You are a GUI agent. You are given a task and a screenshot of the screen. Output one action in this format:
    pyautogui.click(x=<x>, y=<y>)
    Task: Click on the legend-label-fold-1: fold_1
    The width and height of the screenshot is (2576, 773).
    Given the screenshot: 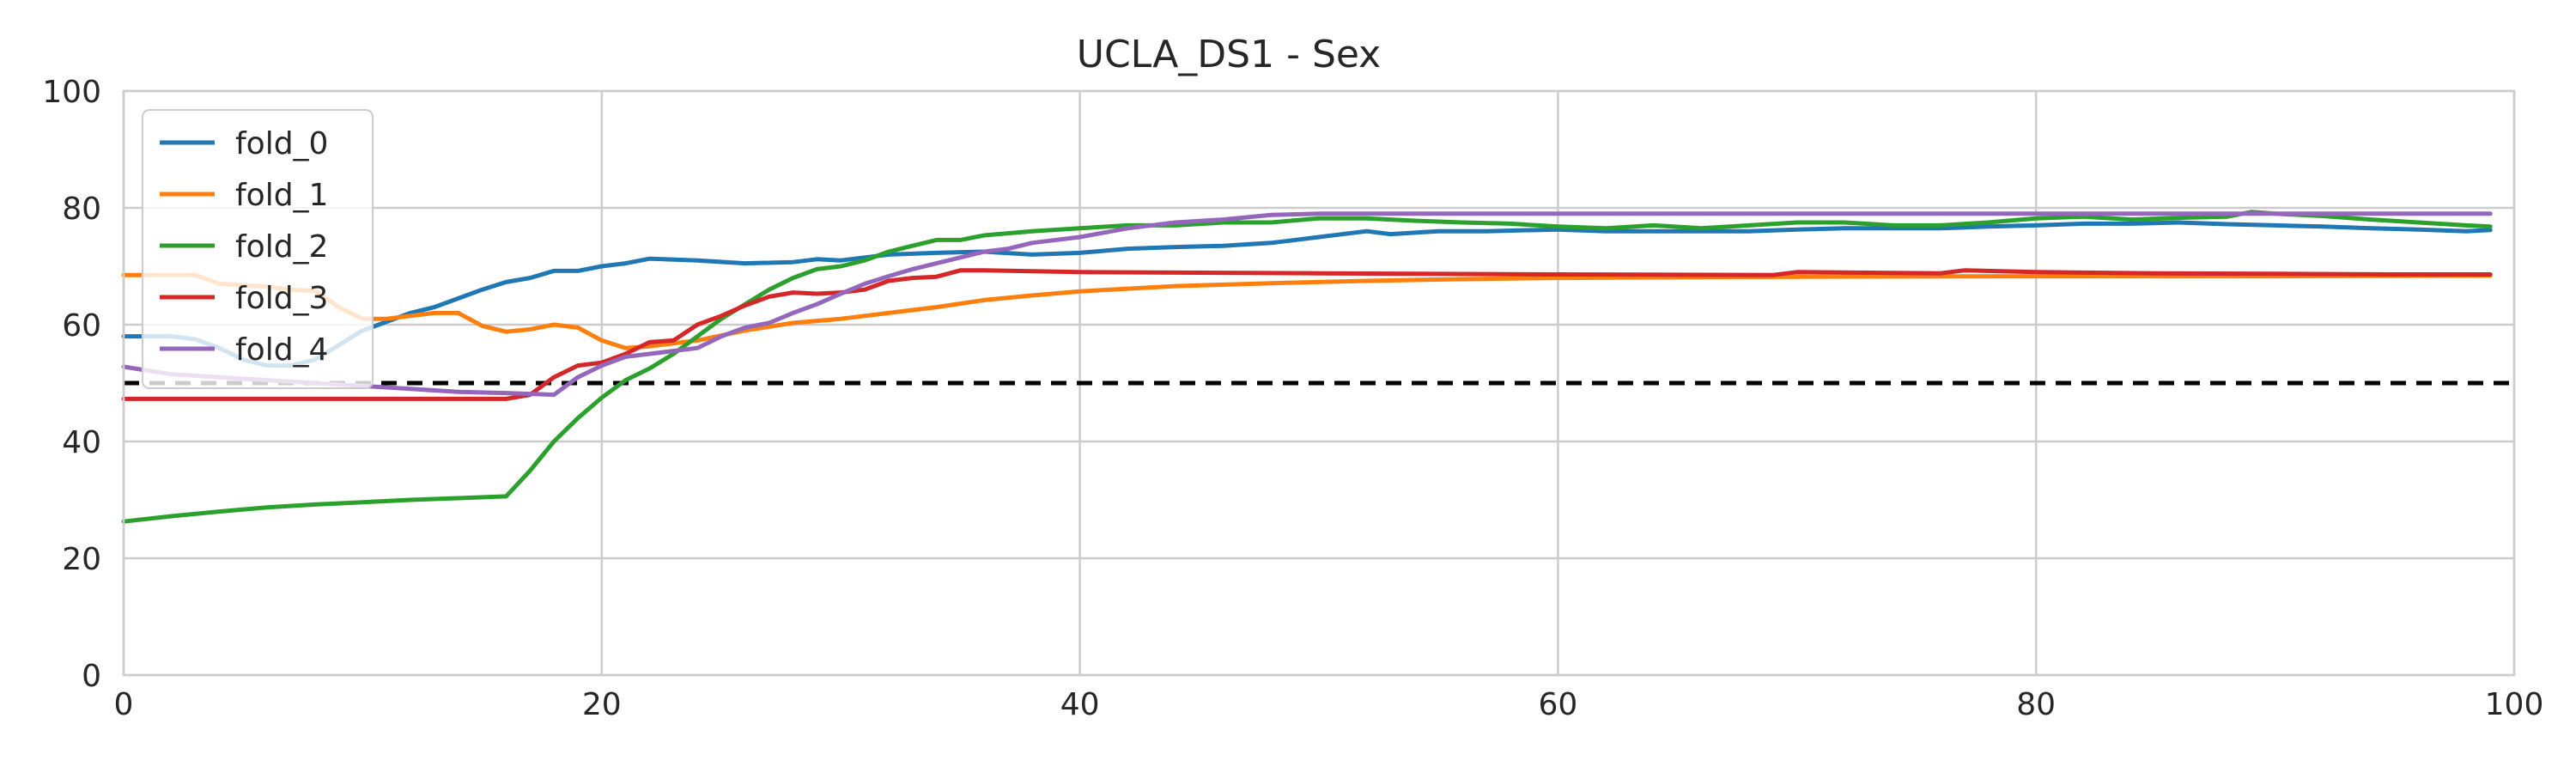 What is the action you would take?
    pyautogui.click(x=281, y=195)
    